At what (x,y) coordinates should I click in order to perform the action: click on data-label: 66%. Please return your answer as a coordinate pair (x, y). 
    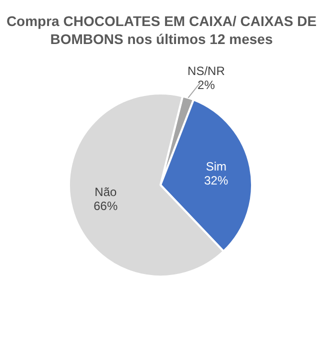
    Looking at the image, I should click on (106, 205).